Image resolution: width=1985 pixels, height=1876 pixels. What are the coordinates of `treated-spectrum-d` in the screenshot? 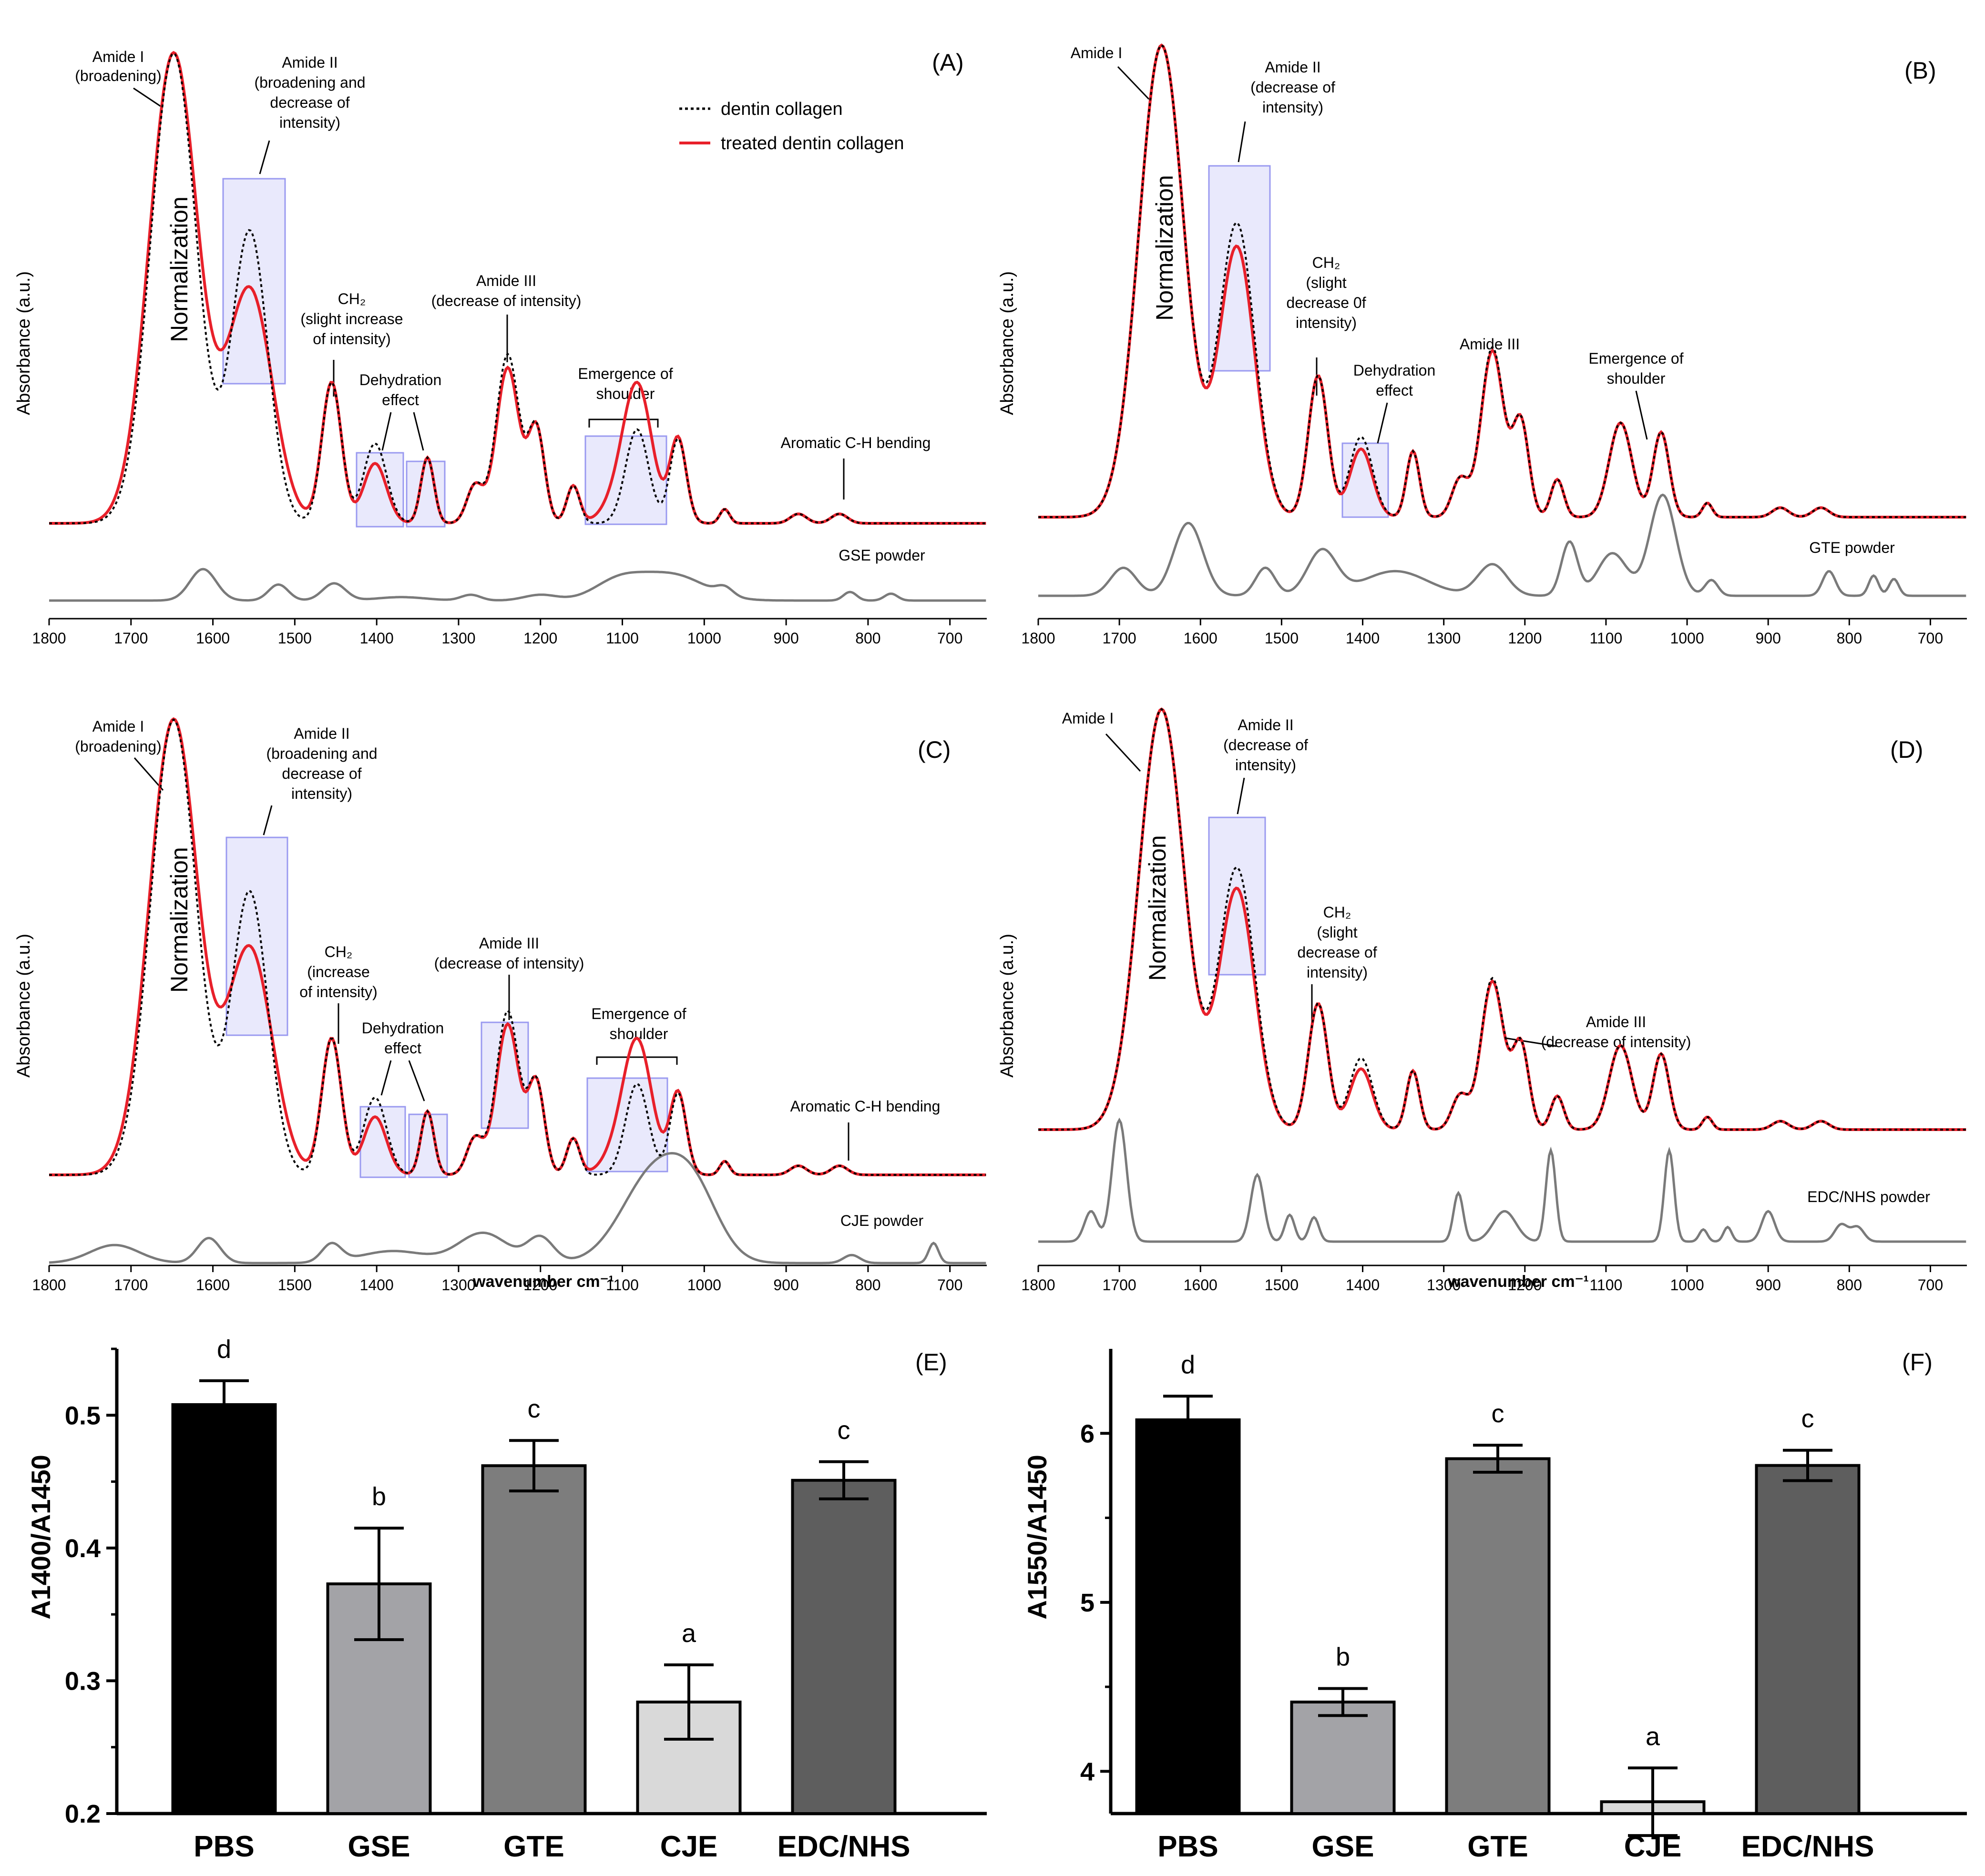 It's located at (1502, 919).